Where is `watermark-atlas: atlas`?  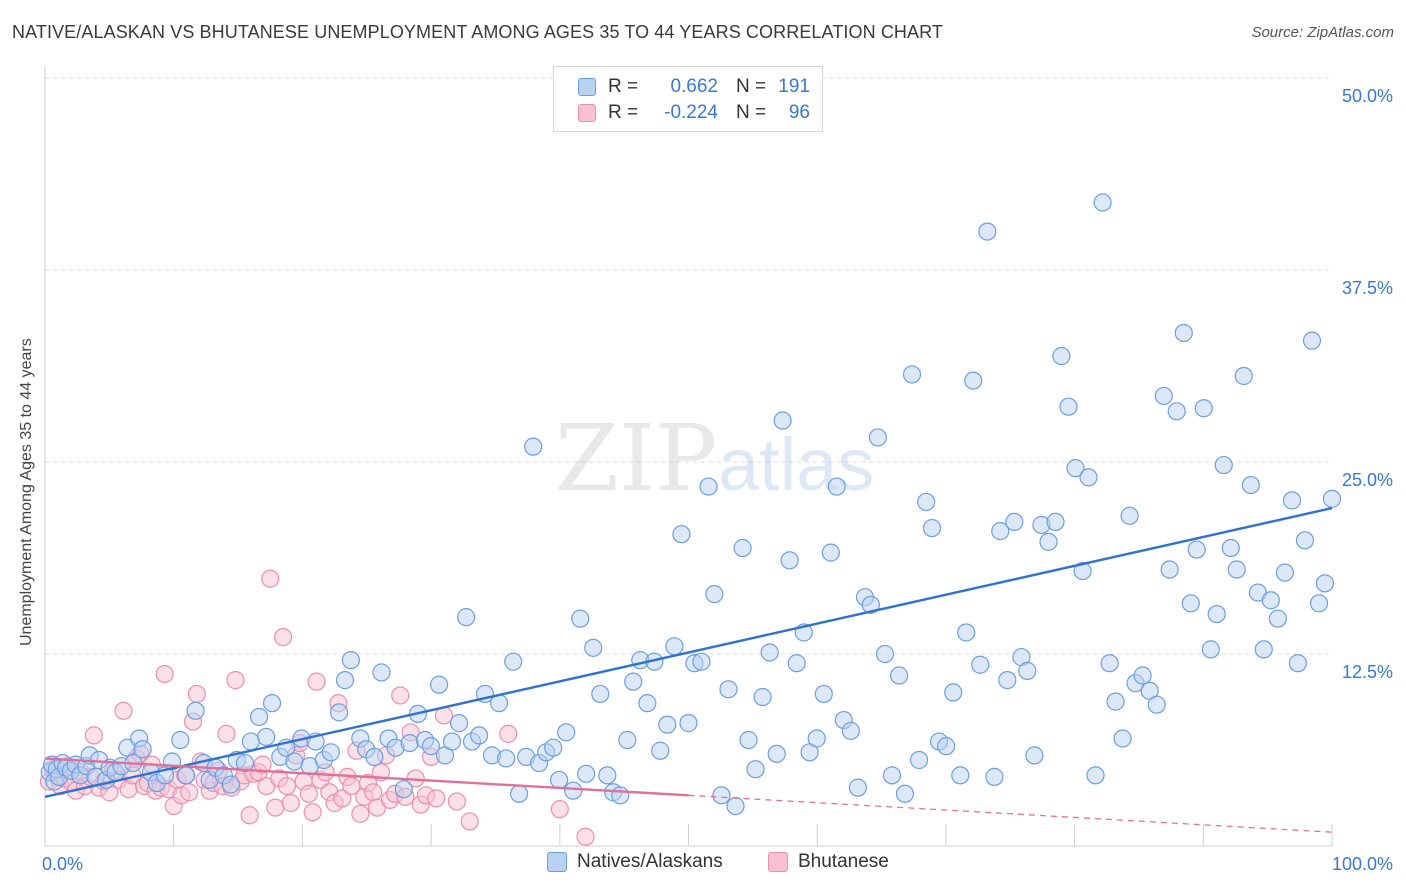
watermark-atlas: atlas is located at coordinates (796, 464).